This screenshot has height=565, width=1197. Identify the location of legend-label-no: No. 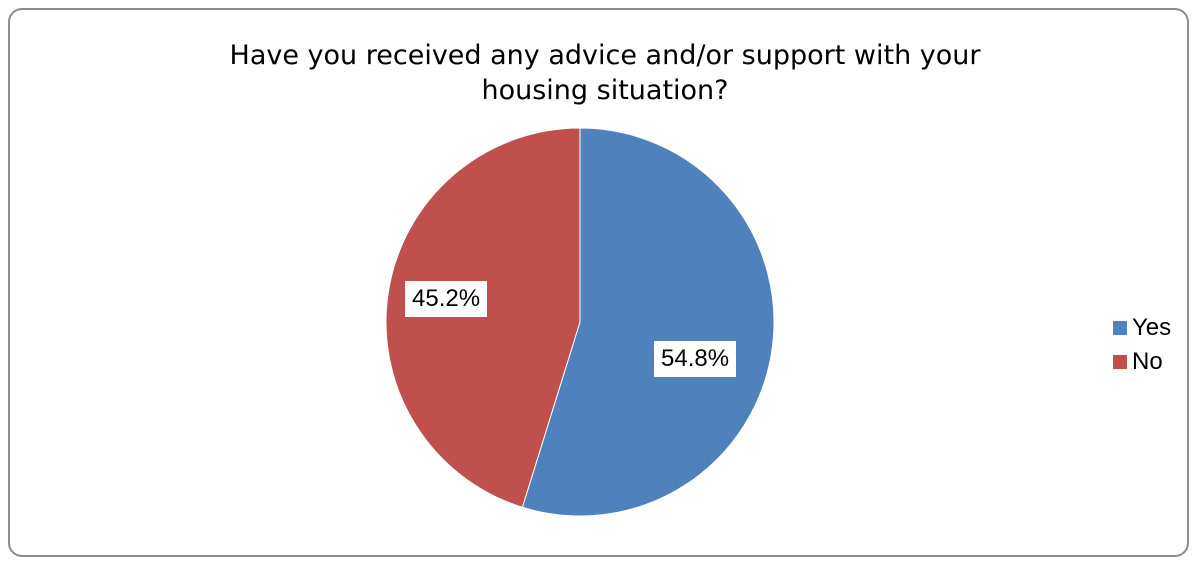
(1147, 361).